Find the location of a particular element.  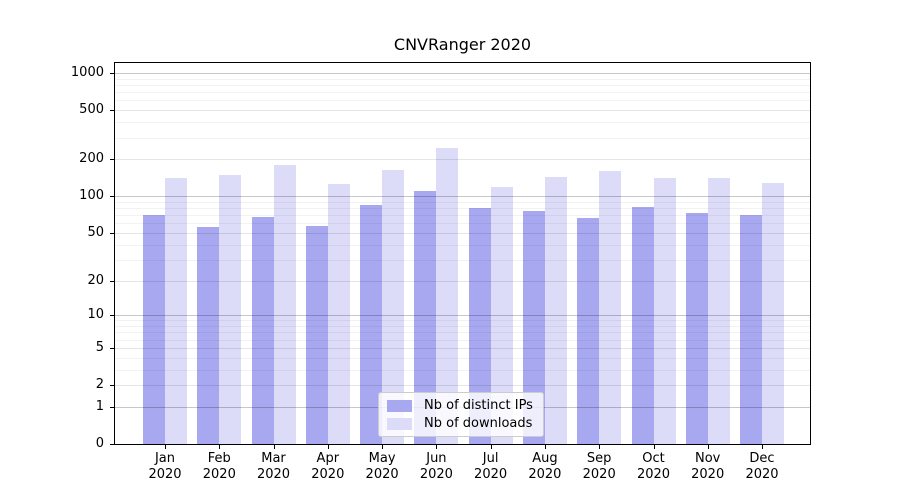

bar-nb-of-distinct-ips-oct-2020 is located at coordinates (642, 325).